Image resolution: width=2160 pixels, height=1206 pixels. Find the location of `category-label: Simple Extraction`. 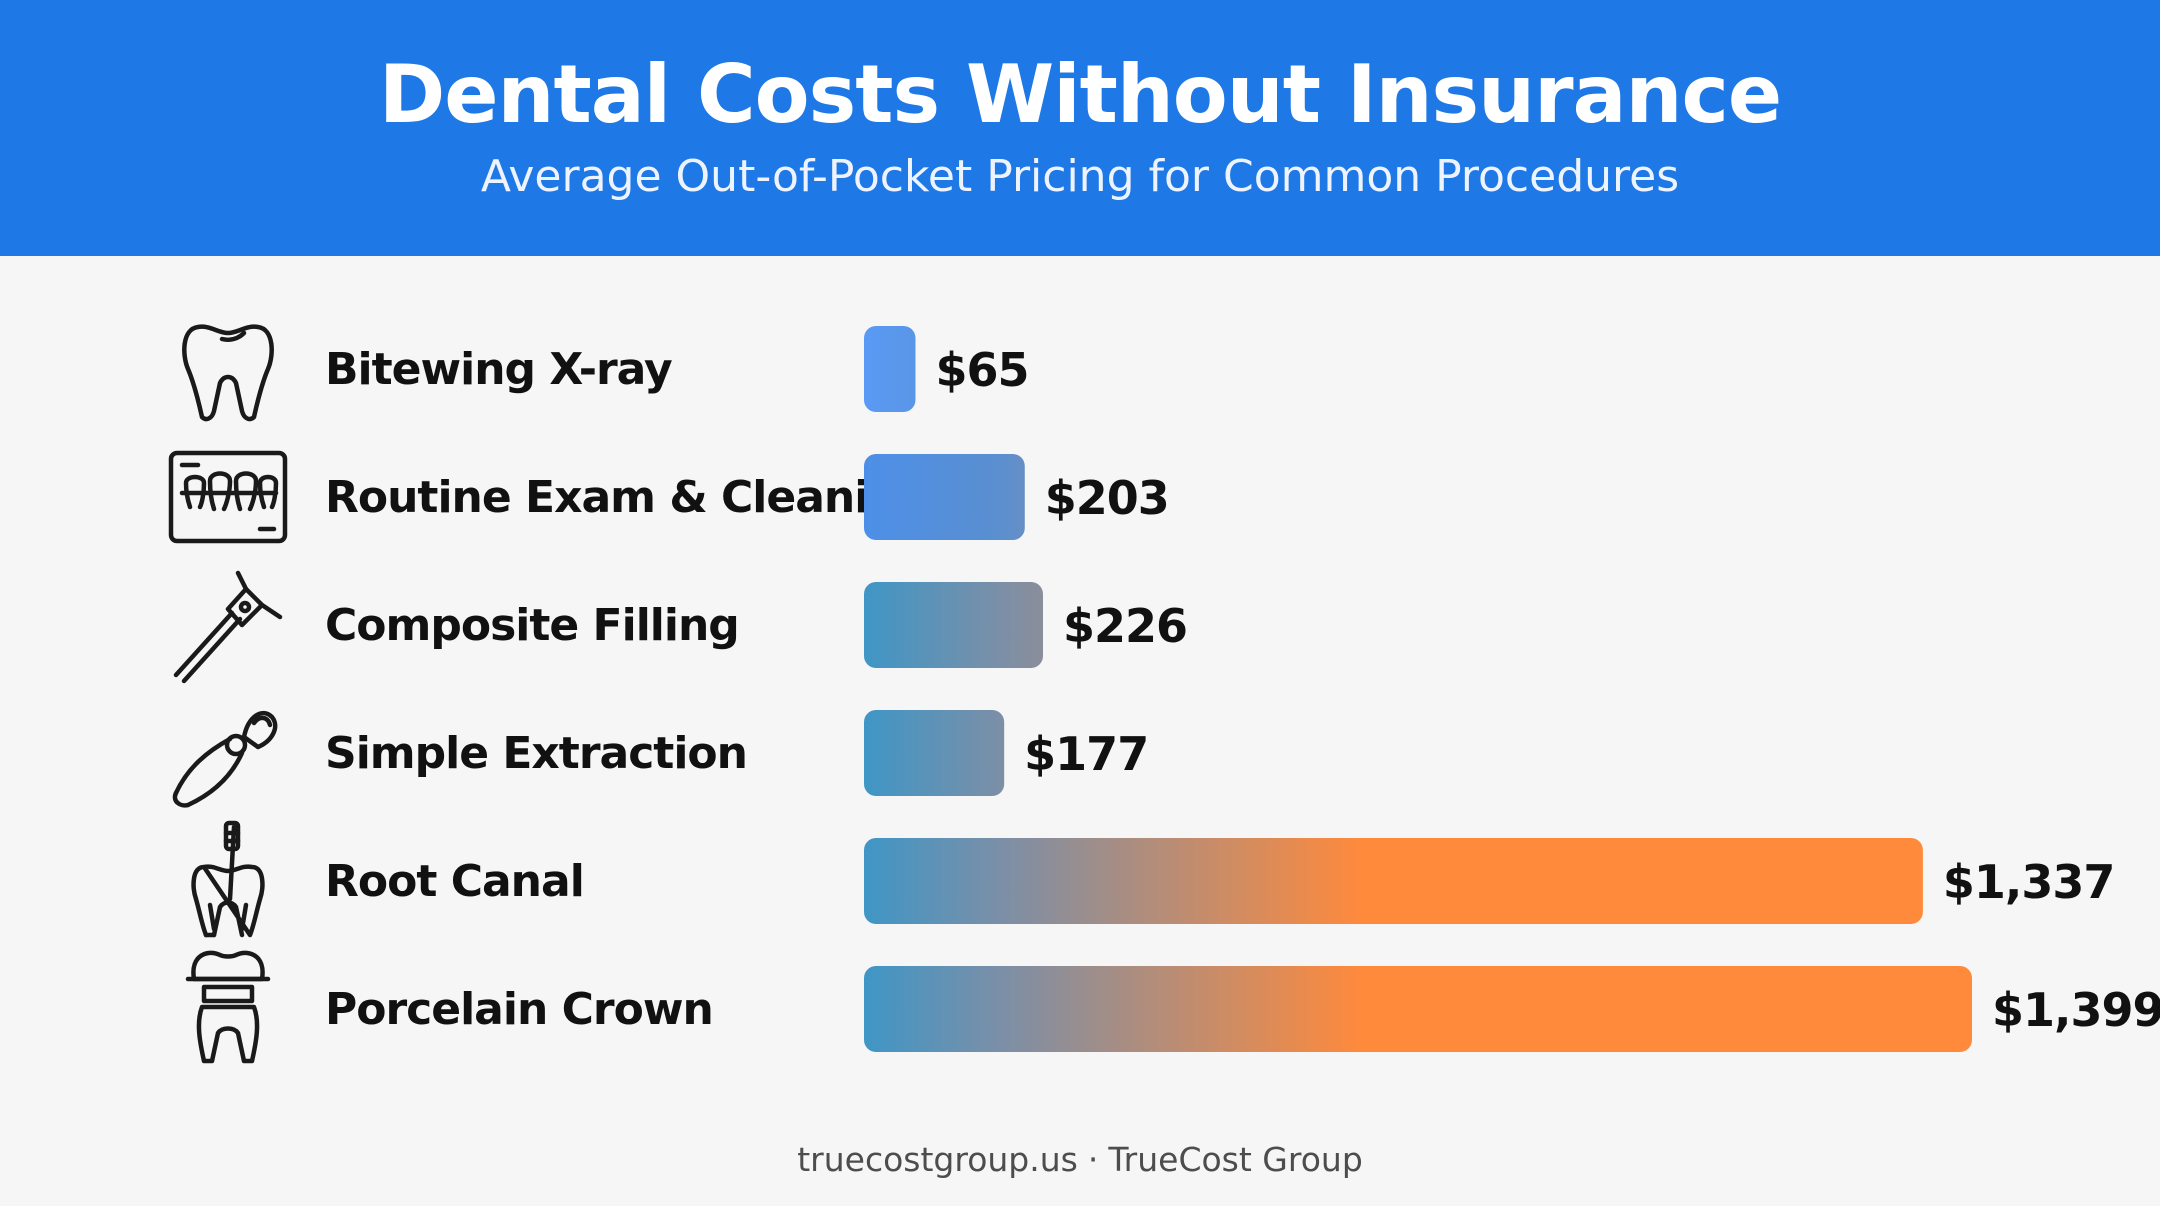

category-label: Simple Extraction is located at coordinates (536, 753).